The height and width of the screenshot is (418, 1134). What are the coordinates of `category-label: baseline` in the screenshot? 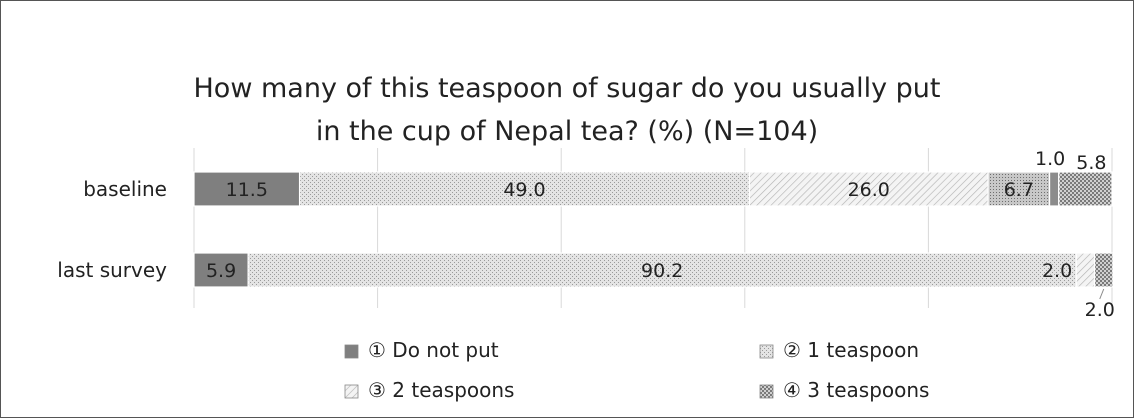 It's located at (125, 189).